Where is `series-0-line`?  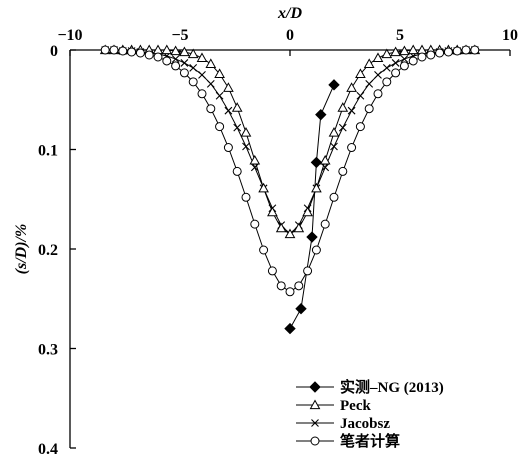 series-0-line is located at coordinates (312, 206).